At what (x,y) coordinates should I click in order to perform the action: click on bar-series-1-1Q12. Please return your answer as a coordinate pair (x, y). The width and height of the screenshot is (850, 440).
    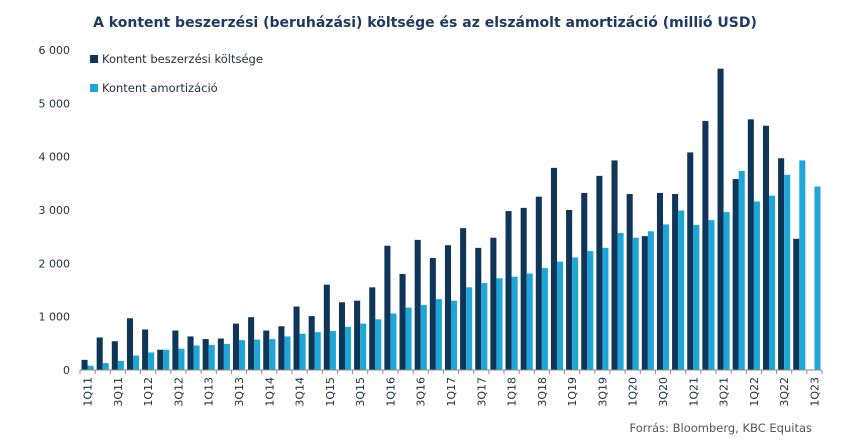
    Looking at the image, I should click on (151, 361).